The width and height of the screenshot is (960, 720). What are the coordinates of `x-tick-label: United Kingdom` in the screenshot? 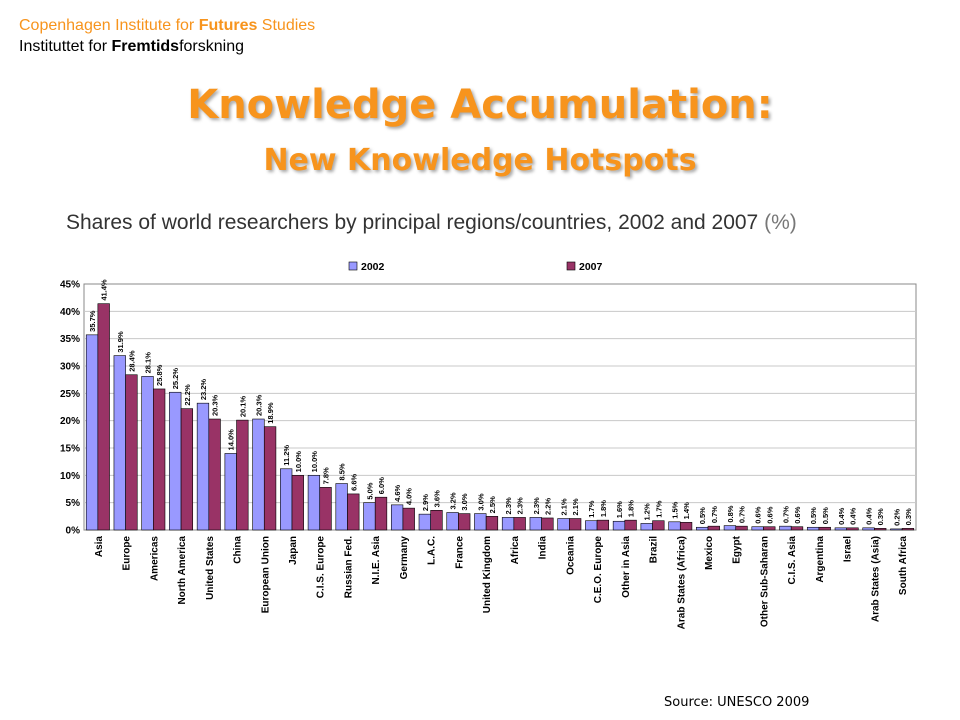 It's located at (487, 574).